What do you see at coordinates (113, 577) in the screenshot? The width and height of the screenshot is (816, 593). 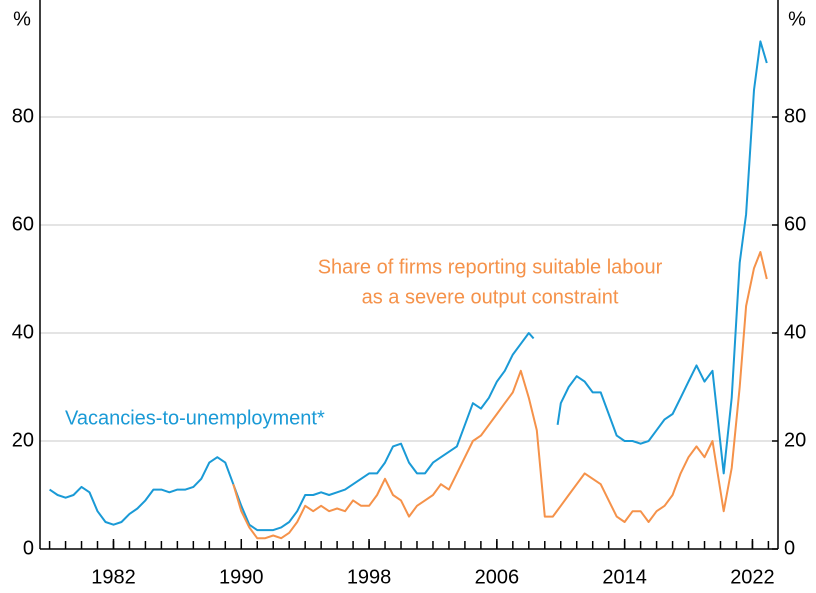 I see `x-tick-label: 1982` at bounding box center [113, 577].